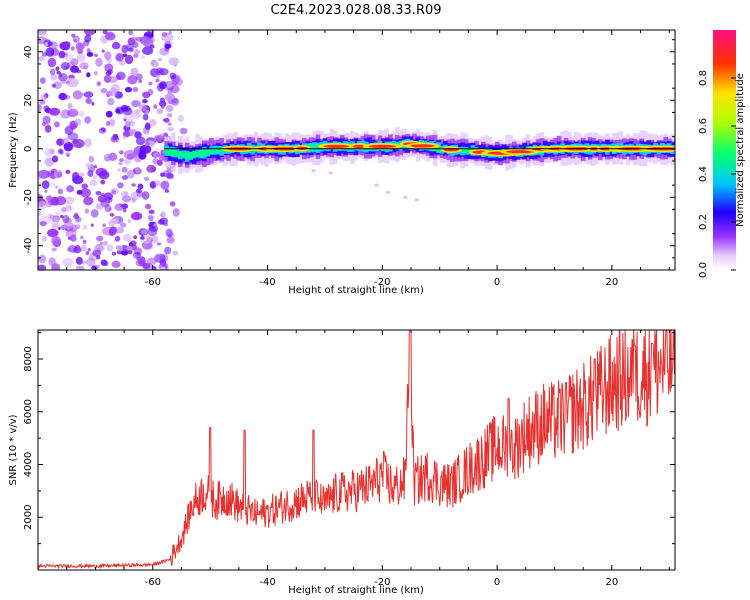  Describe the element at coordinates (267, 582) in the screenshot. I see `x-tick-label: -40` at that location.